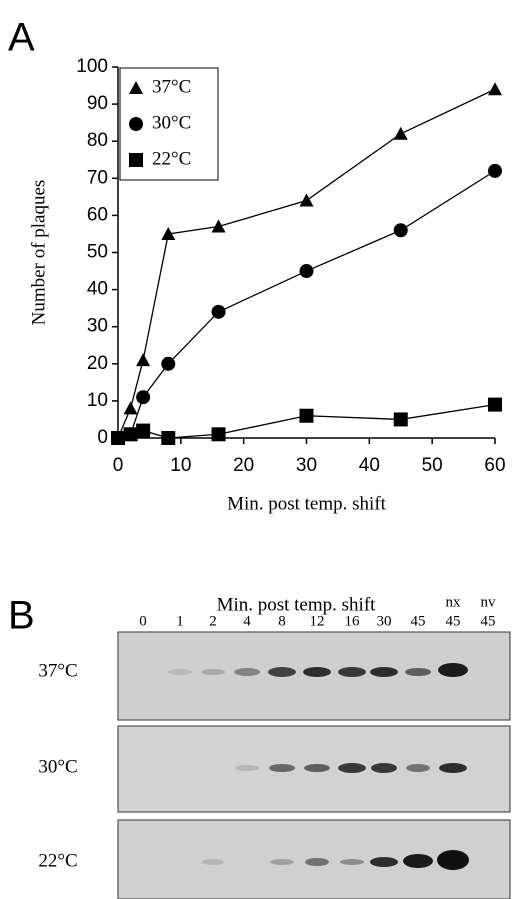  What do you see at coordinates (171, 158) in the screenshot?
I see `legend-label: 22°C` at bounding box center [171, 158].